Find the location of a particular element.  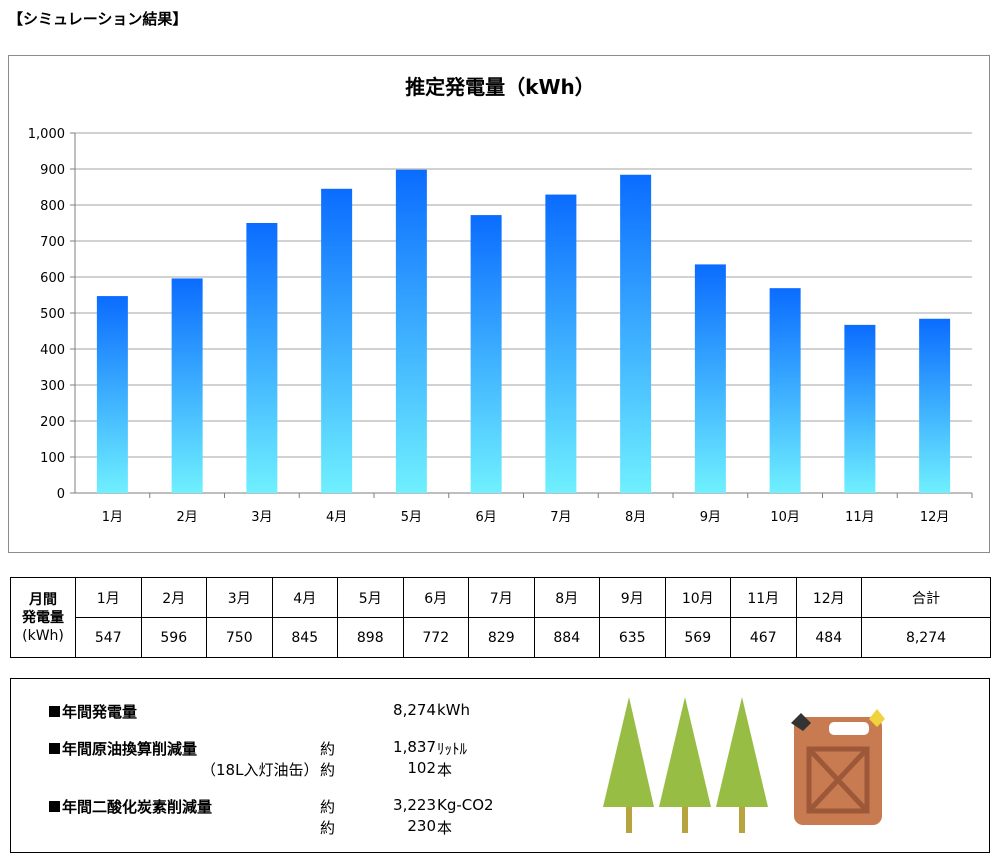

month-value: 898 is located at coordinates (370, 637).